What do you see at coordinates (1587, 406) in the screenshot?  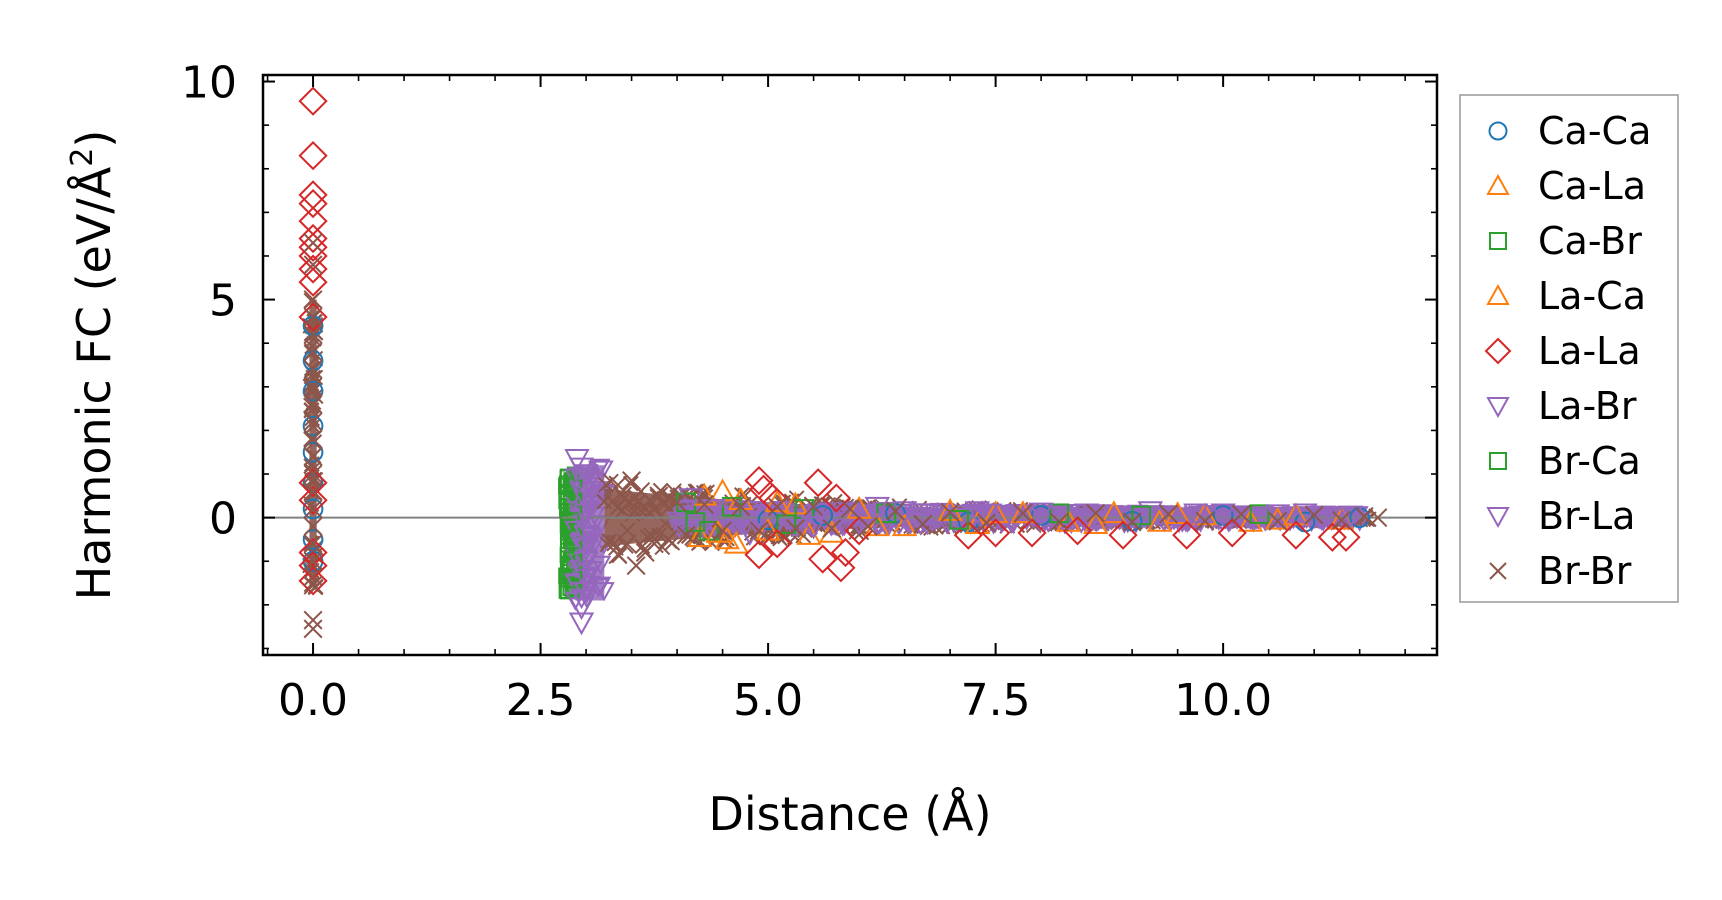 I see `legend-label: La-Br` at bounding box center [1587, 406].